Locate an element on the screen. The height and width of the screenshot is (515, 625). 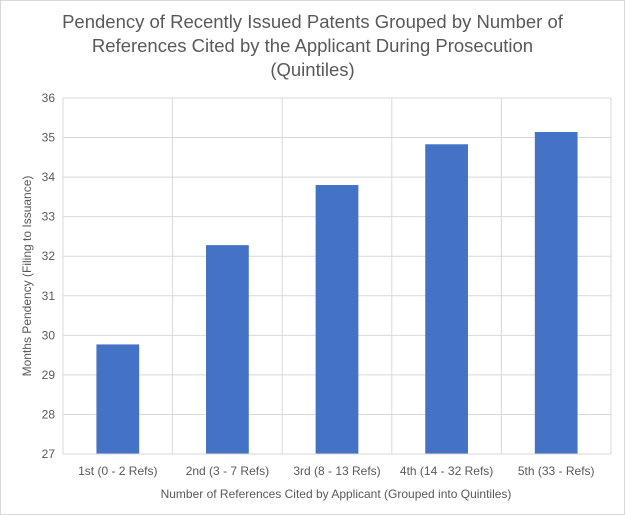
y-tick-label: 35 is located at coordinates (49, 138).